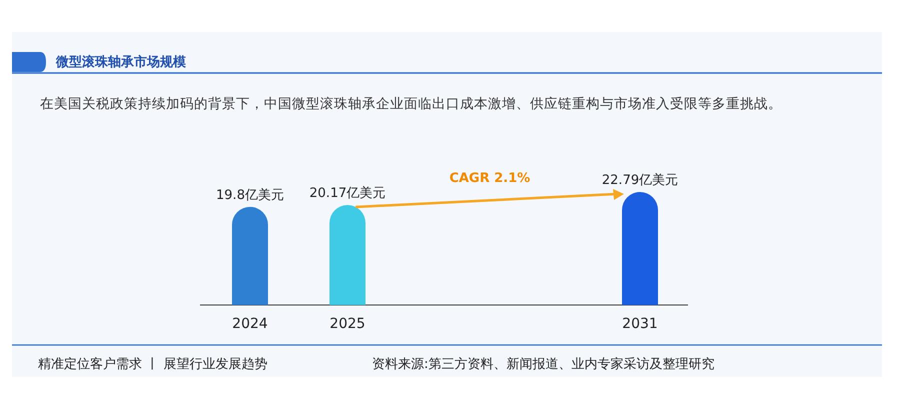  What do you see at coordinates (640, 180) in the screenshot?
I see `data-label: 22.79亿美元` at bounding box center [640, 180].